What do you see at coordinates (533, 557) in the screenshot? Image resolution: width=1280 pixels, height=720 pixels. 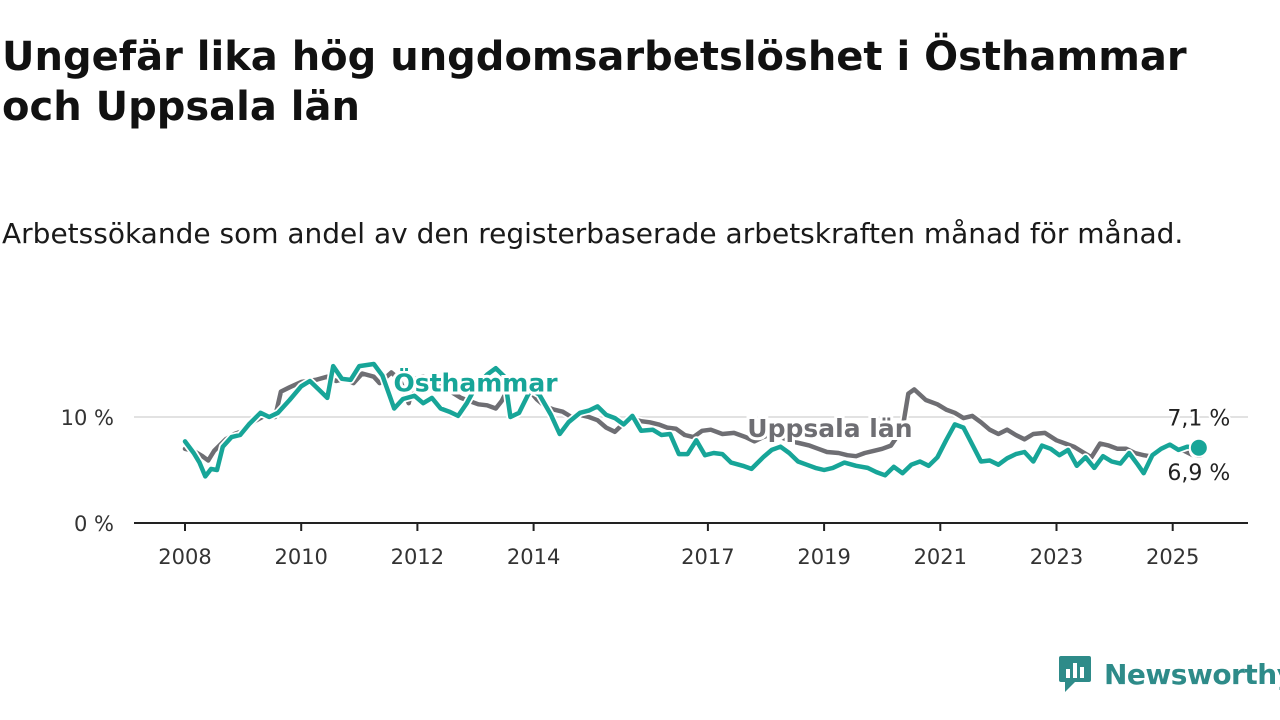 I see `x-tick-label: 2014` at bounding box center [533, 557].